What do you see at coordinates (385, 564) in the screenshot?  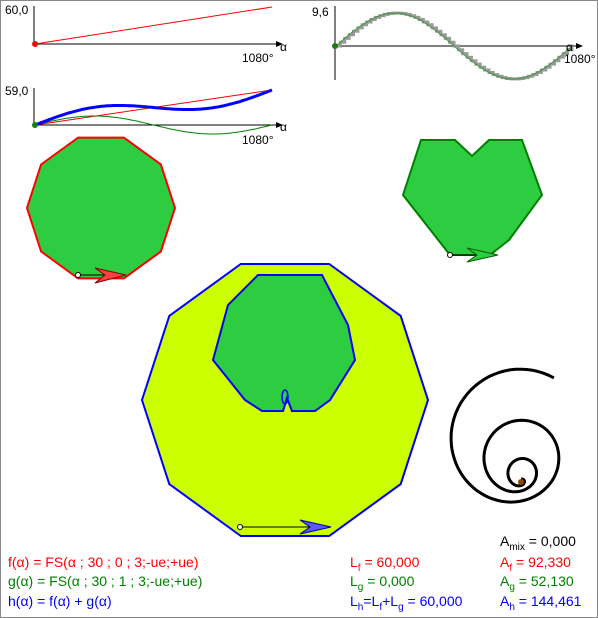 I see `stat-lf: Lf = 60,000` at bounding box center [385, 564].